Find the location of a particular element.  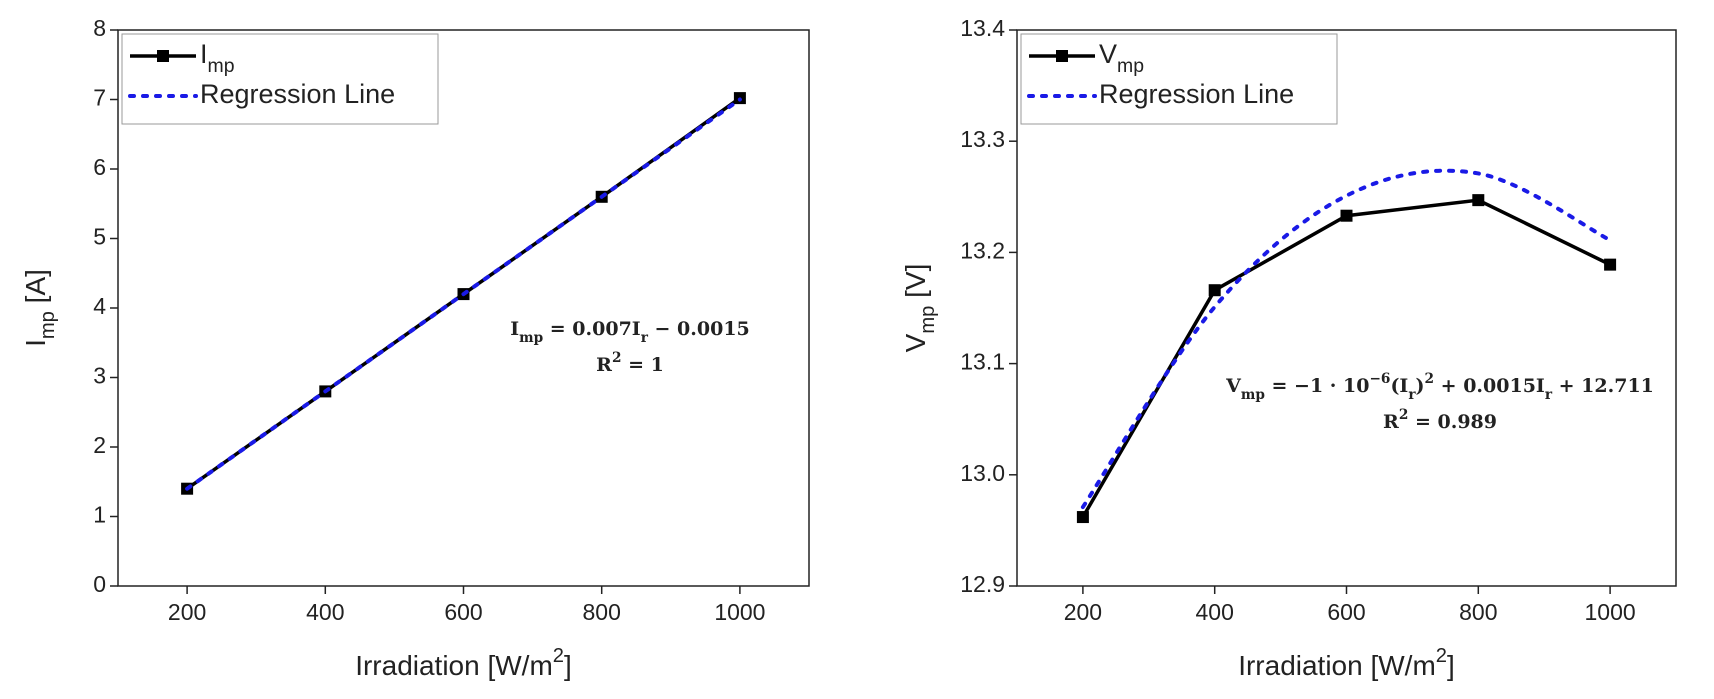

y-axis-title: Imp [A] is located at coordinates (39, 308).